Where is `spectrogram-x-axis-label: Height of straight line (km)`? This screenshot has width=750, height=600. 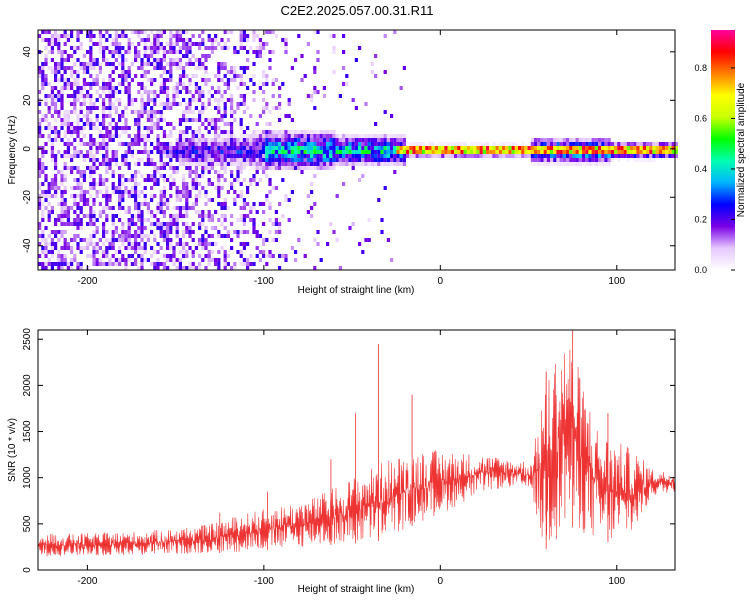 spectrogram-x-axis-label: Height of straight line (km) is located at coordinates (356, 290).